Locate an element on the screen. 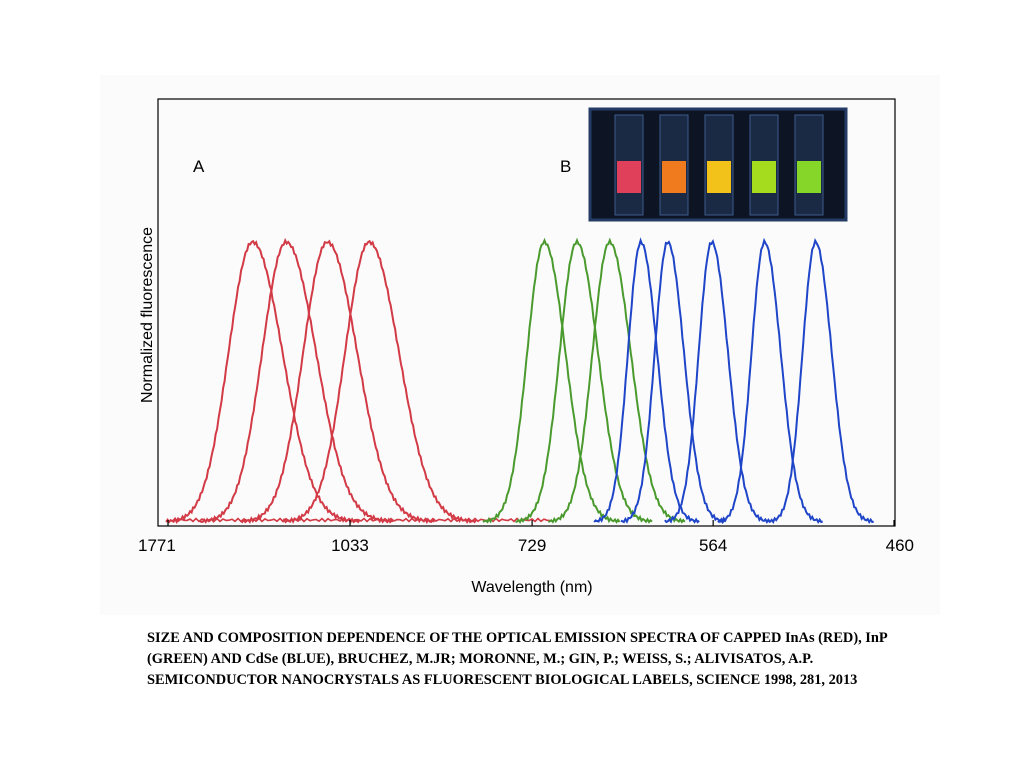  x-tick-label: 564 is located at coordinates (713, 545).